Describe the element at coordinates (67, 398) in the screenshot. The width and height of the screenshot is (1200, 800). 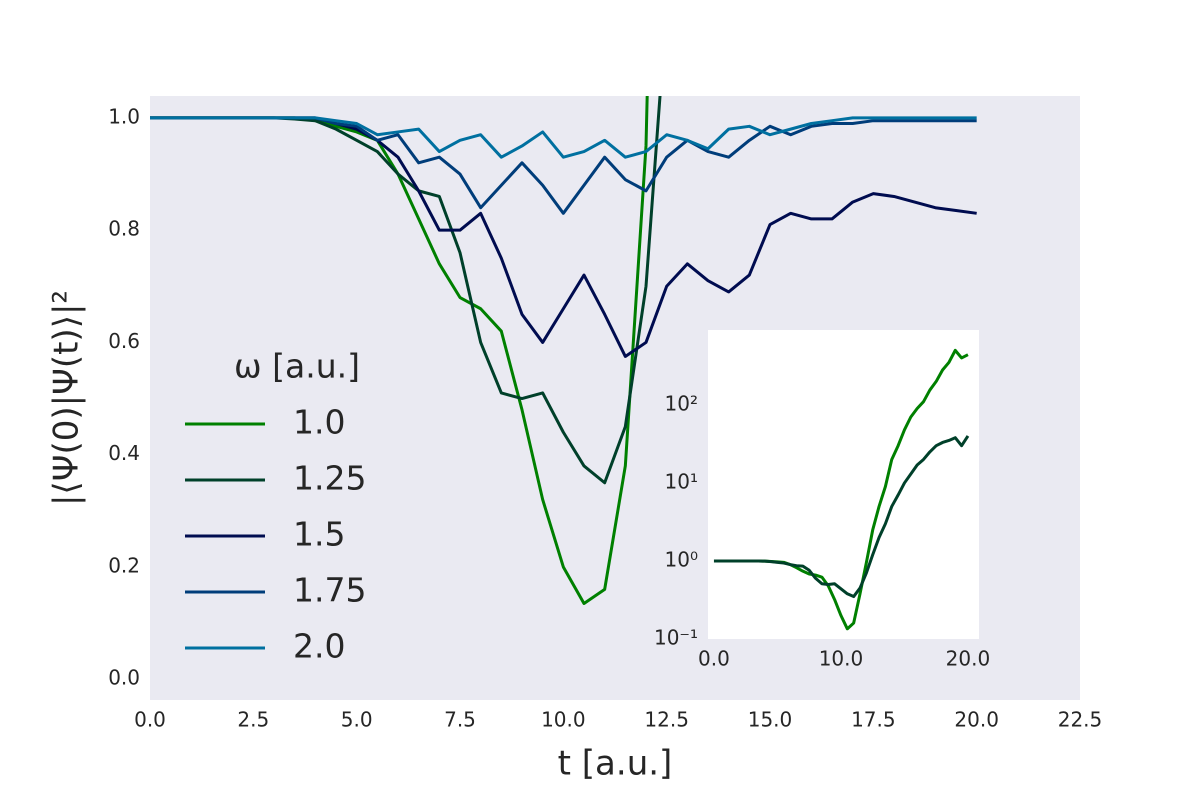
I see `y-axis-label: |⟨Ψ(0)|Ψ(t)⟩|²` at that location.